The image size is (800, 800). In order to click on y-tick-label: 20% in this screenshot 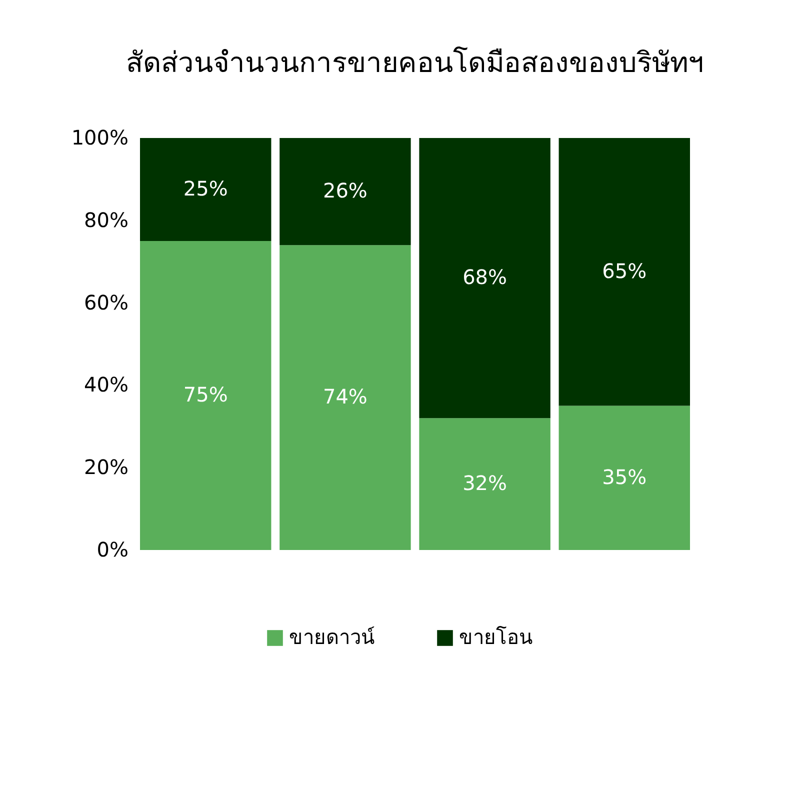, I will do `click(106, 467)`.